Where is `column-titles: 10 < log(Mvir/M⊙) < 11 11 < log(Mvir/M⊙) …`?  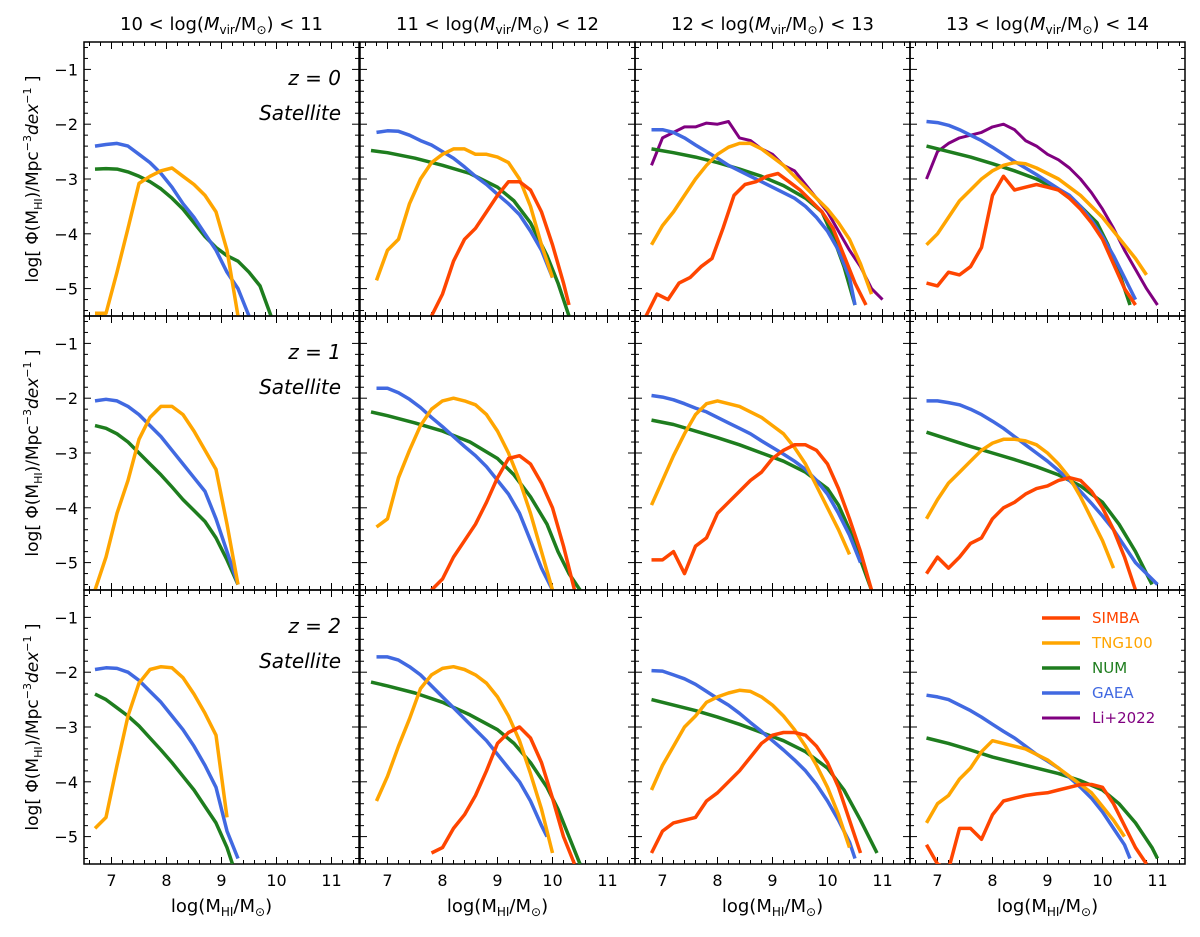
column-titles: 10 < log(Mvir/M⊙) < 11 11 < log(Mvir/M⊙) … is located at coordinates (634, 25).